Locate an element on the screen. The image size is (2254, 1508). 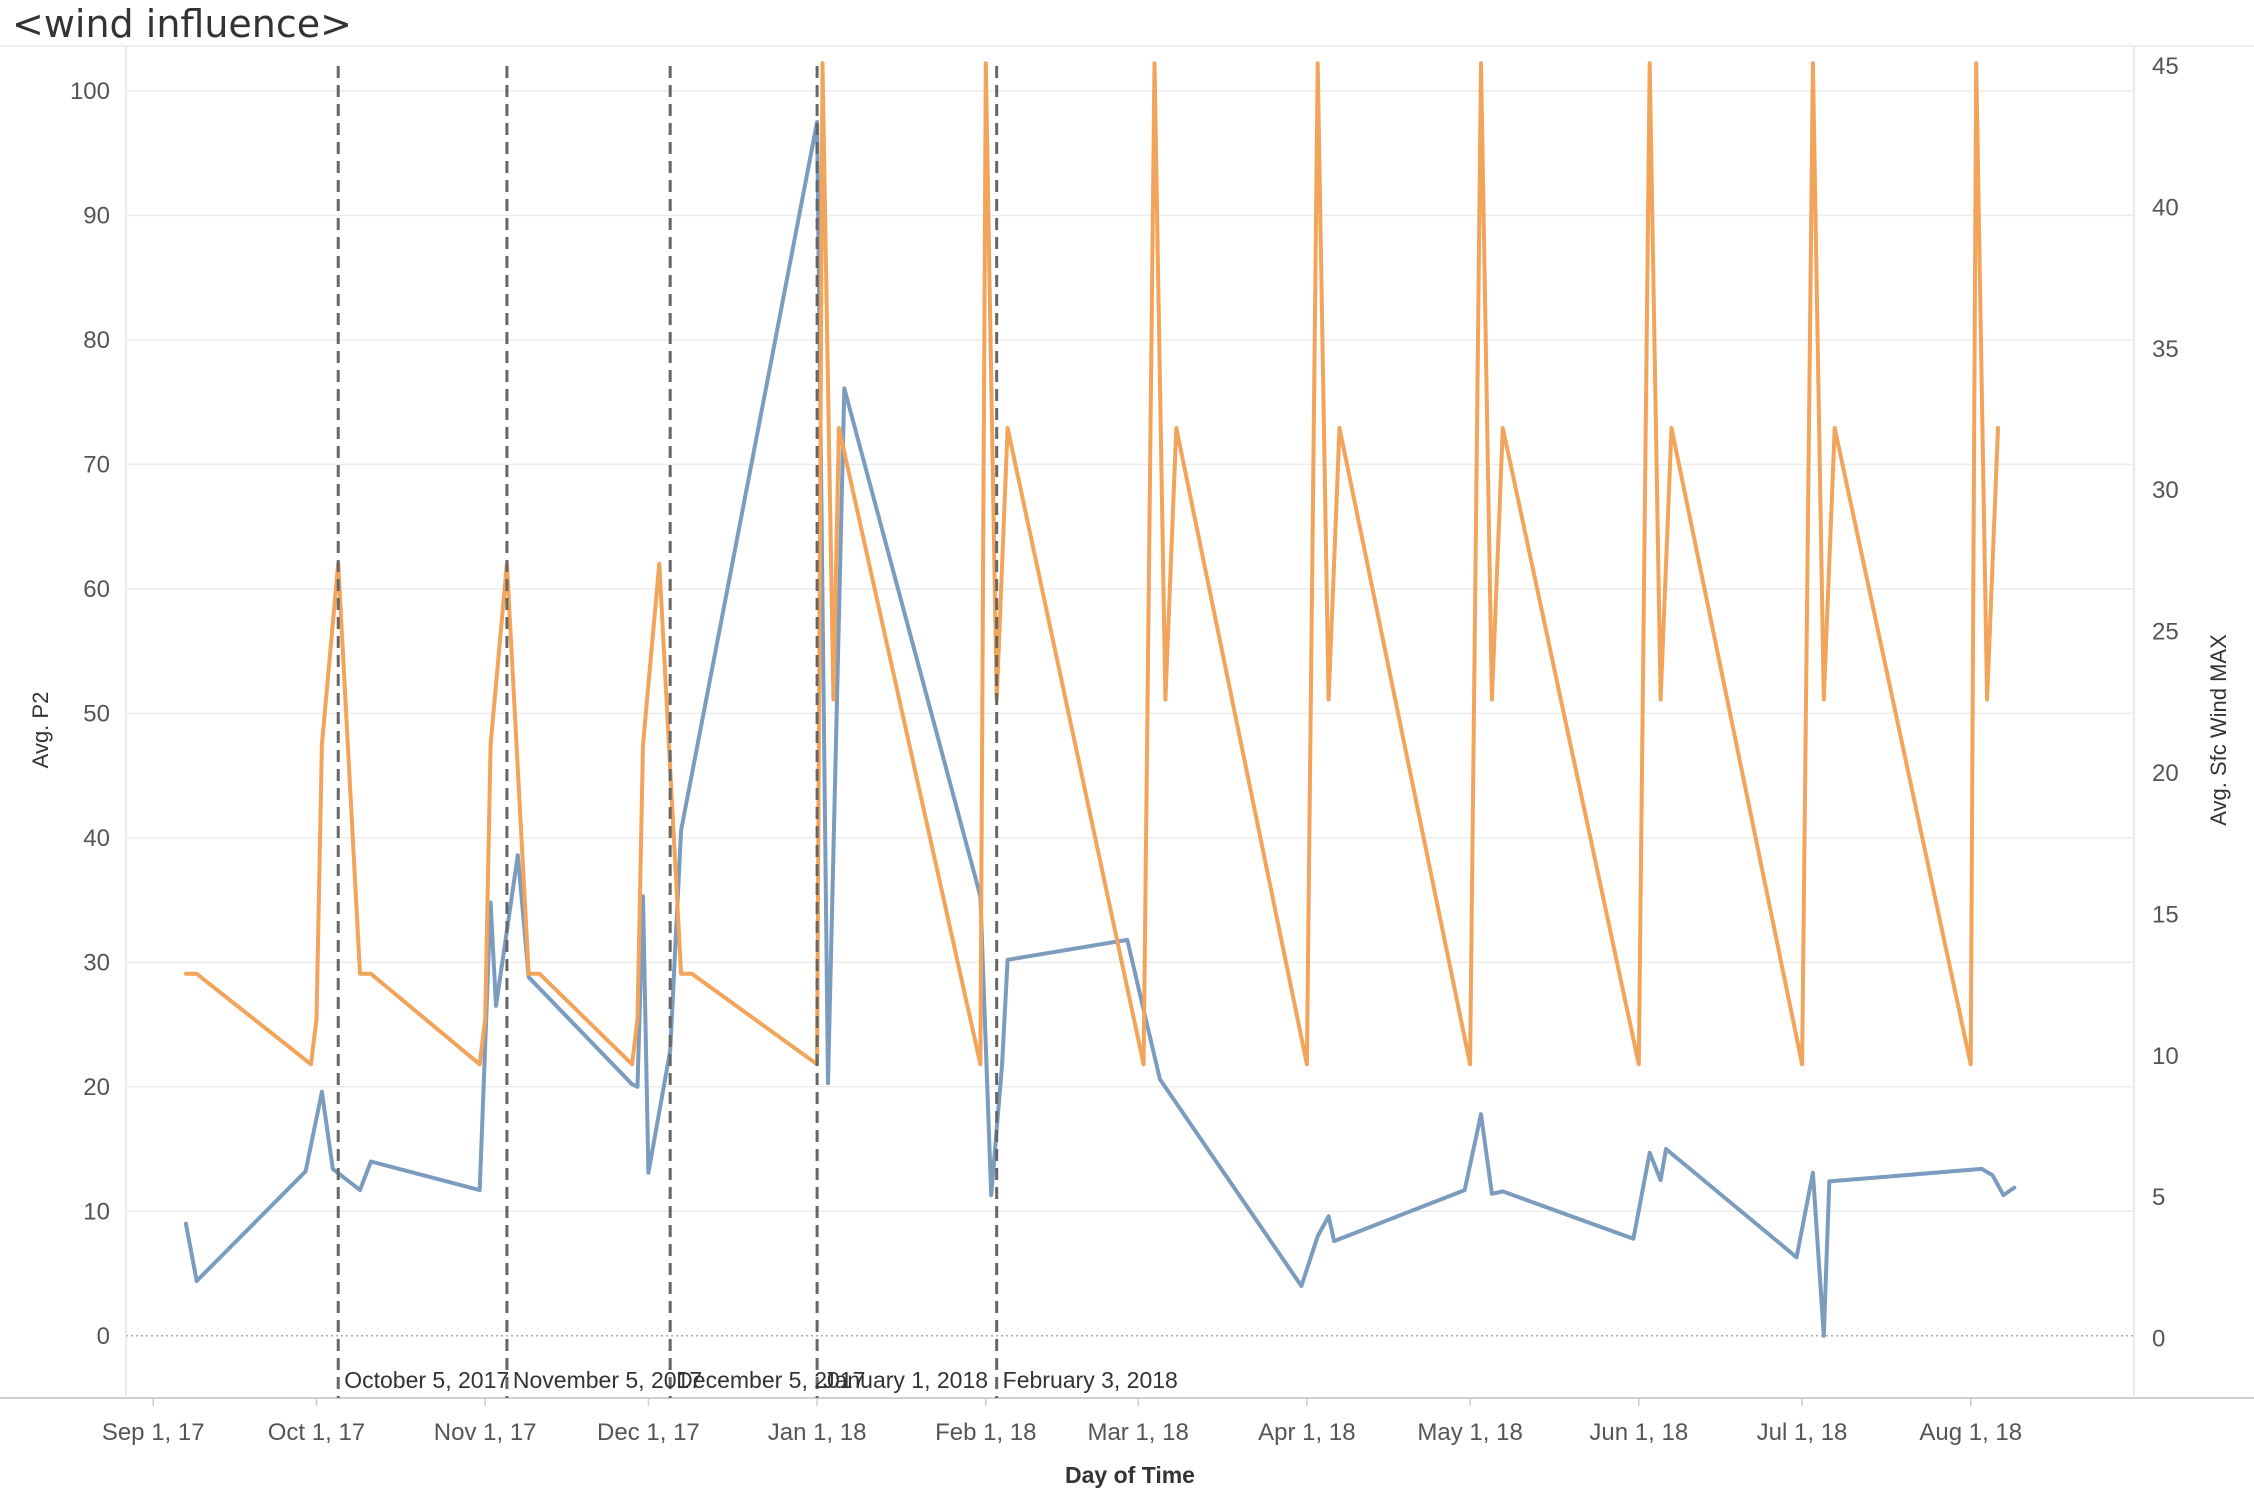
y-right-tick-label: 20 is located at coordinates (2165, 773).